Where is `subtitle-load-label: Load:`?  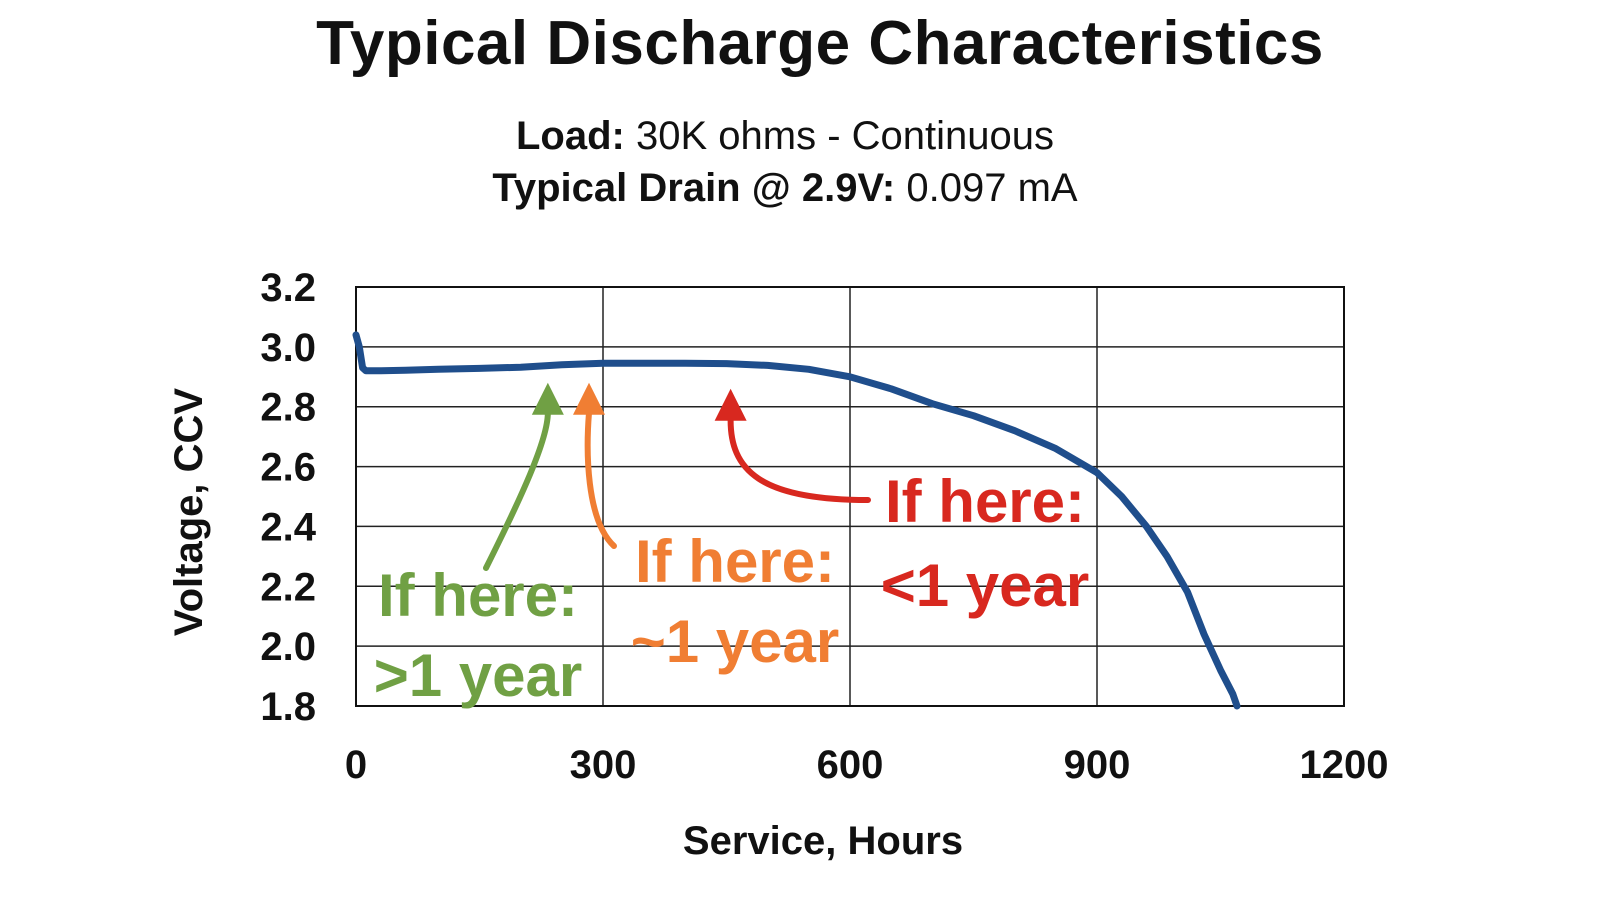 subtitle-load-label: Load: is located at coordinates (570, 136).